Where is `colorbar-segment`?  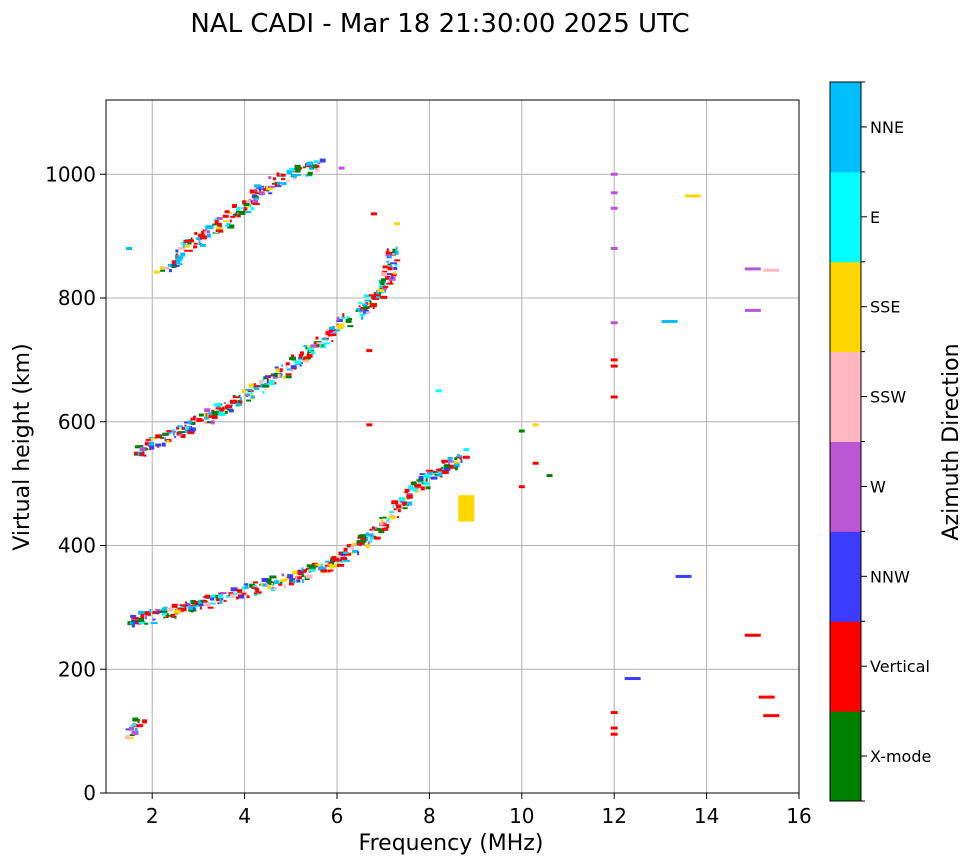
colorbar-segment is located at coordinates (845, 666).